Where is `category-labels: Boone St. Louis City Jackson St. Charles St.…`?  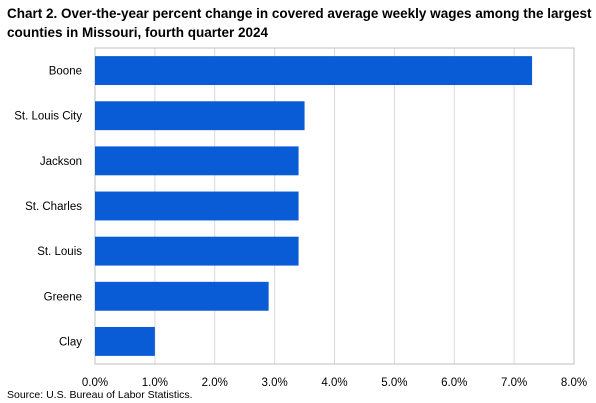 category-labels: Boone St. Louis City Jackson St. Charles St.… is located at coordinates (48, 207).